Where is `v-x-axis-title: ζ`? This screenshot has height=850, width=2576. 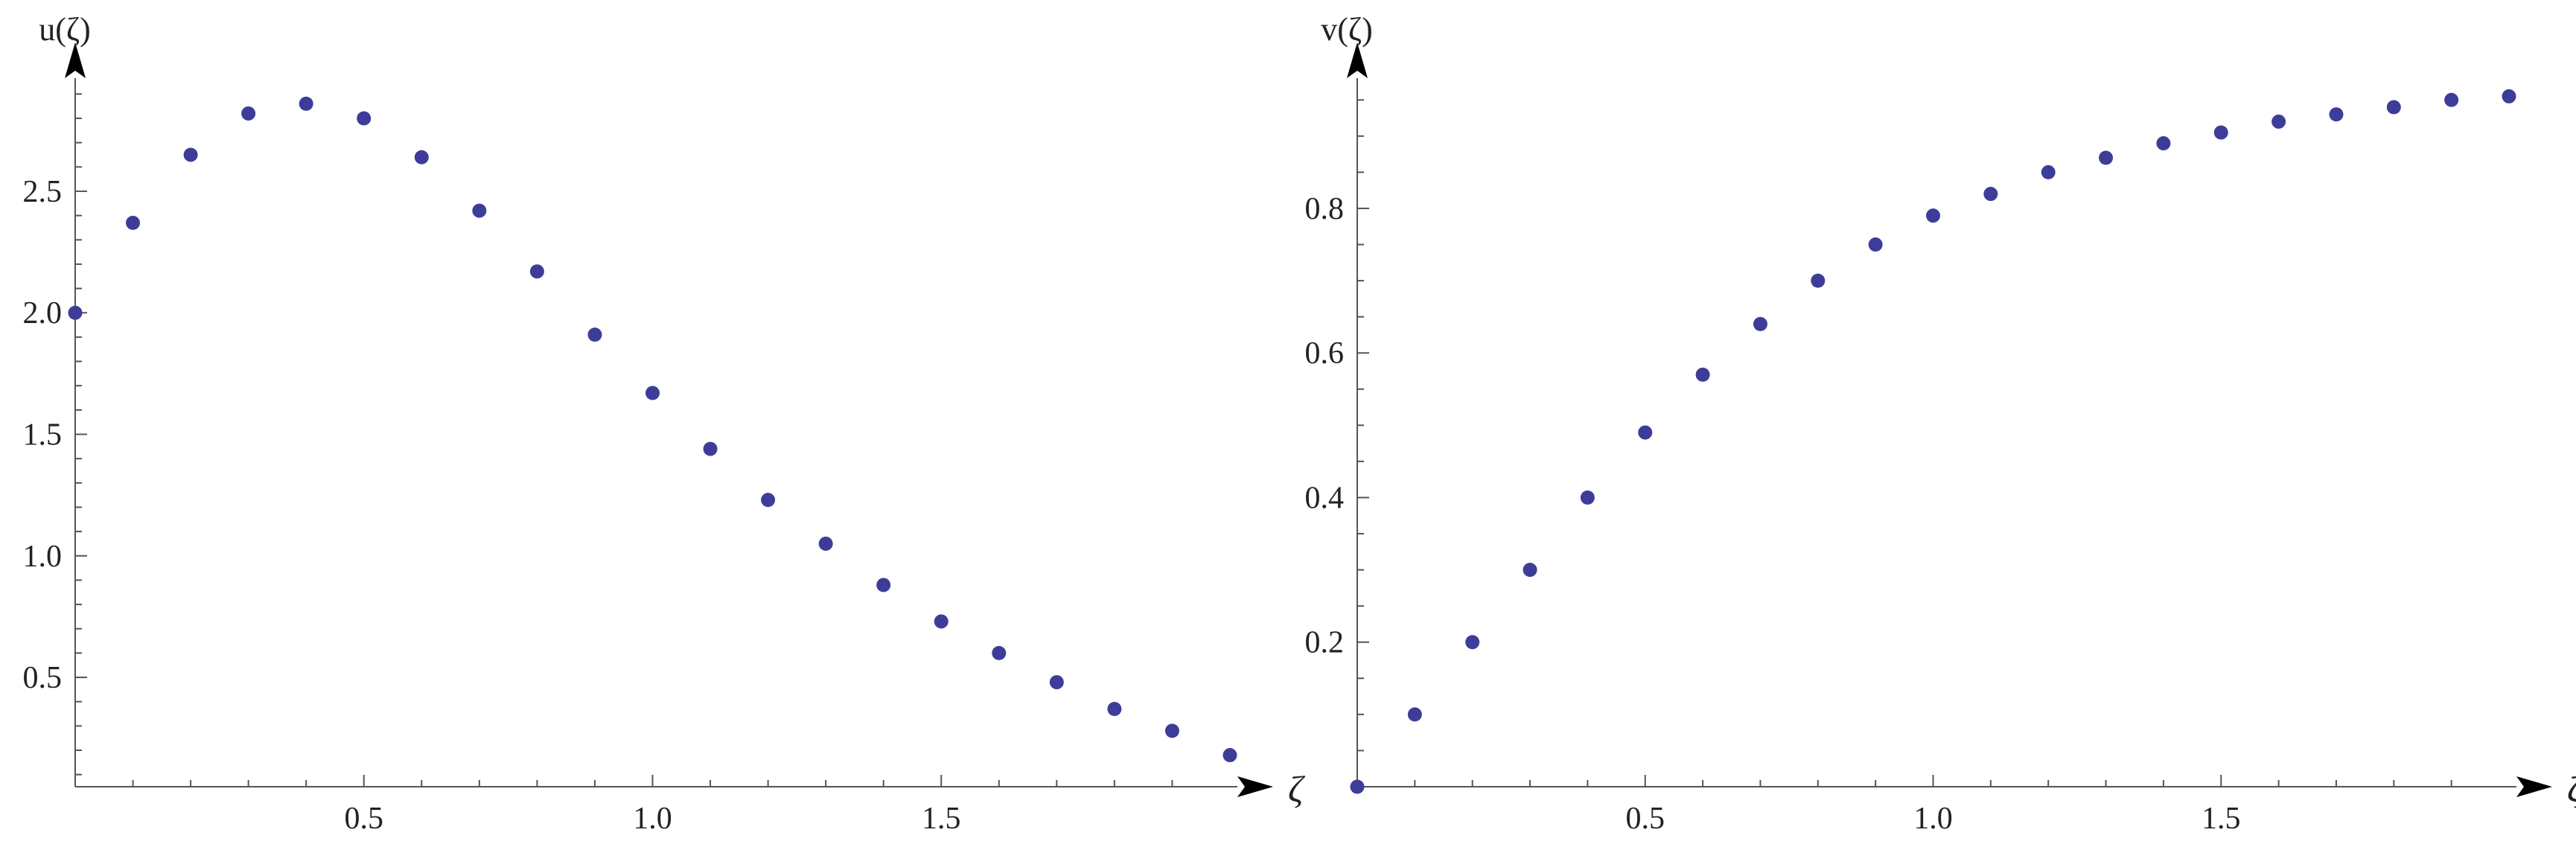 v-x-axis-title: ζ is located at coordinates (2571, 789).